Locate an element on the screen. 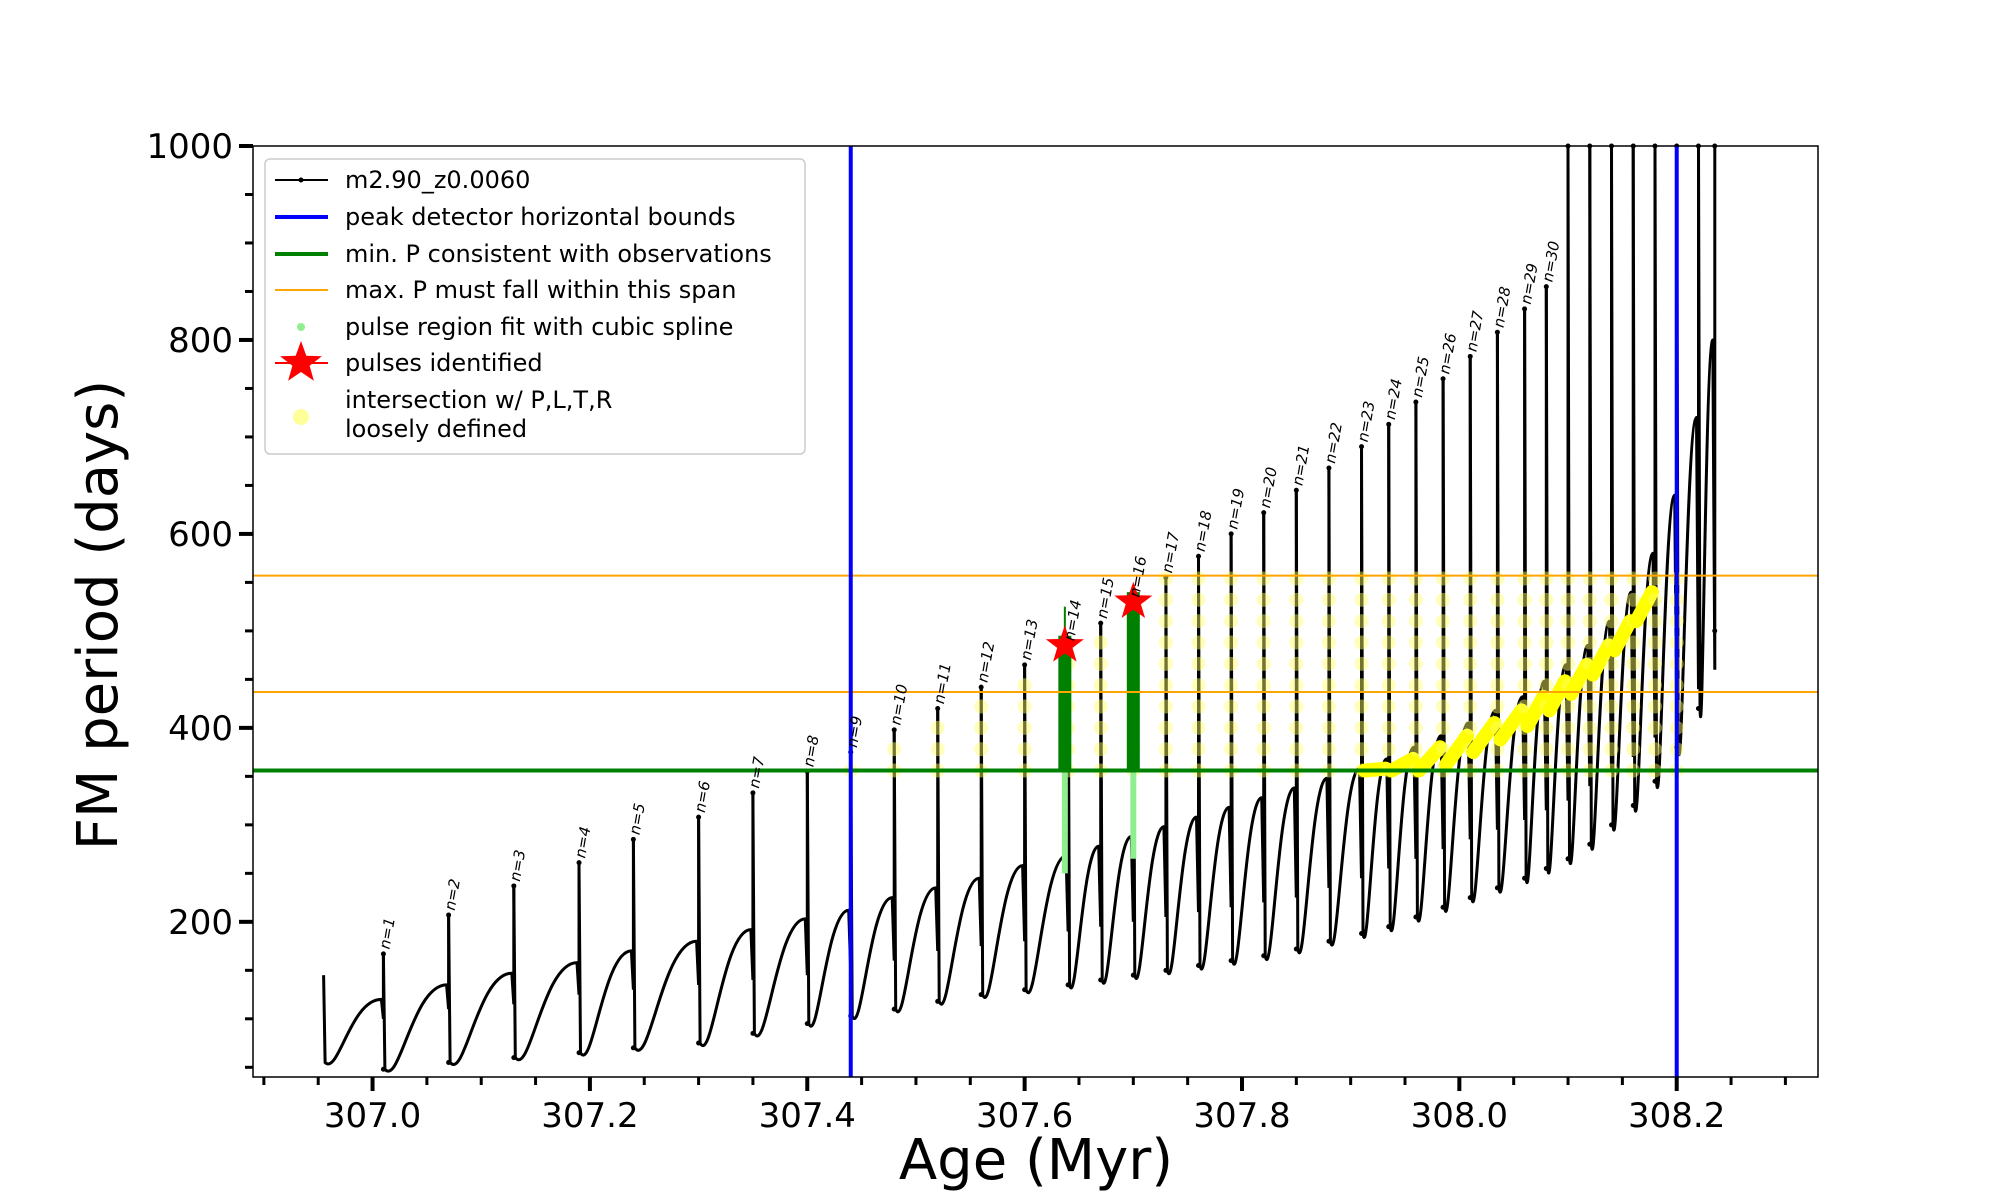 The image size is (2000, 1200). legend-swatch-dot is located at coordinates (301, 327).